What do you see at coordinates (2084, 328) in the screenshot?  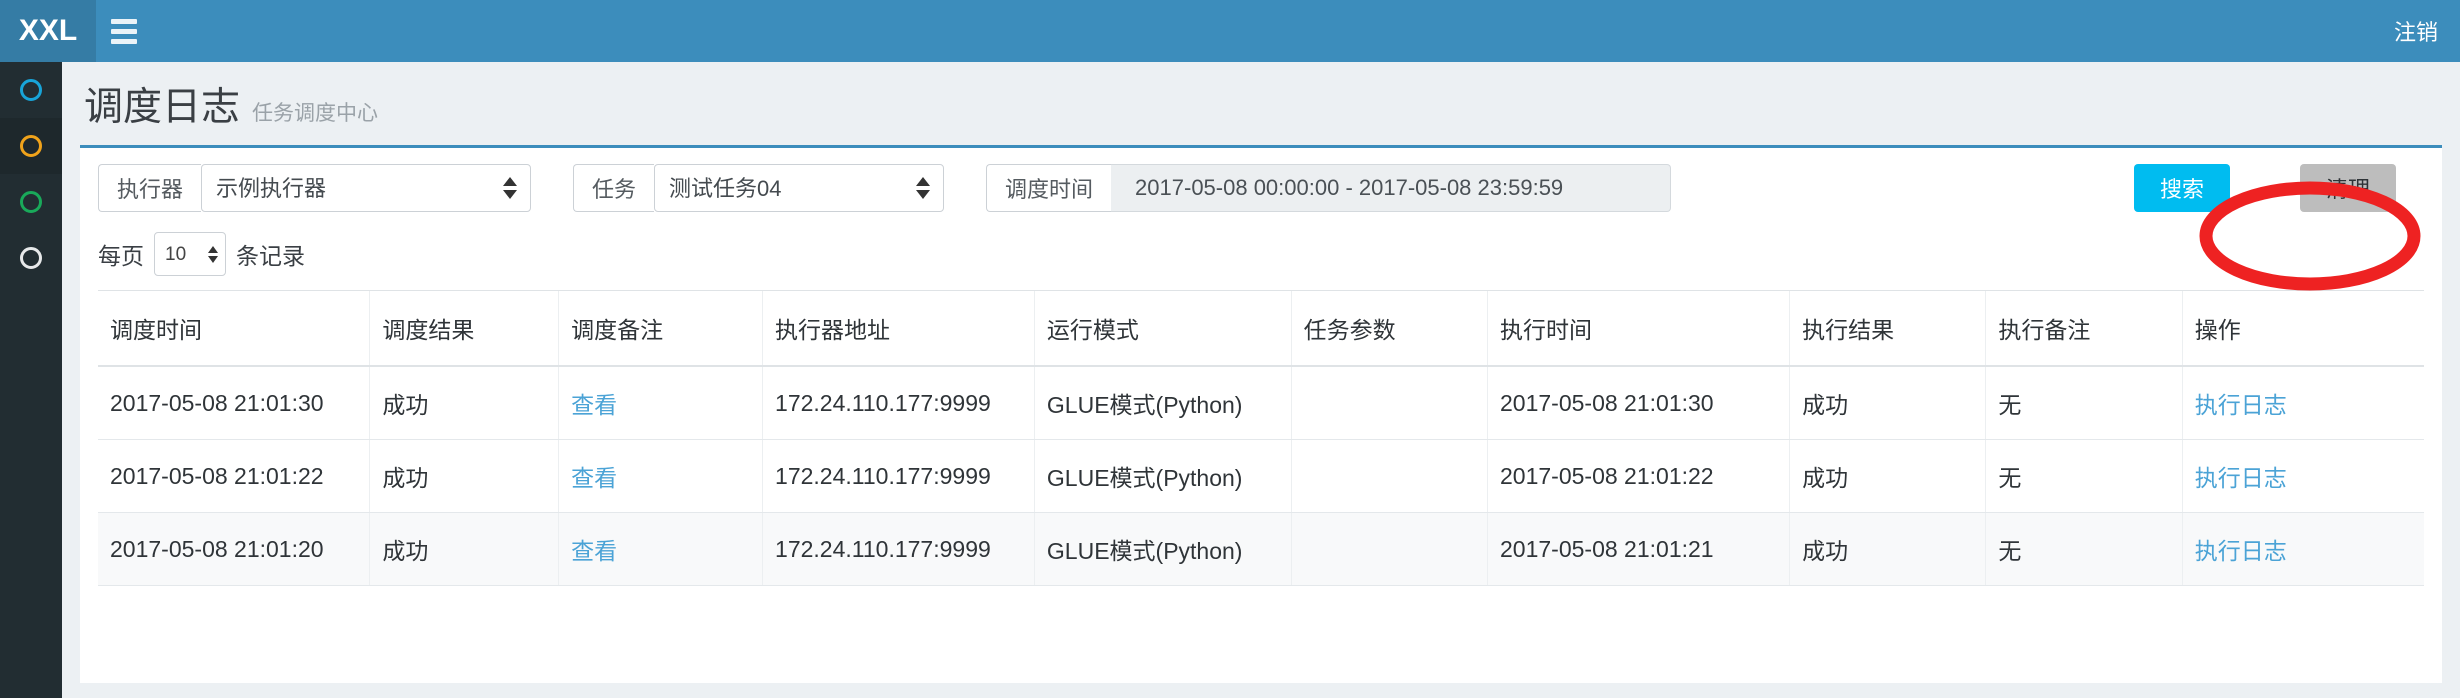 I see `column-header-exec-remark: 执行备注` at bounding box center [2084, 328].